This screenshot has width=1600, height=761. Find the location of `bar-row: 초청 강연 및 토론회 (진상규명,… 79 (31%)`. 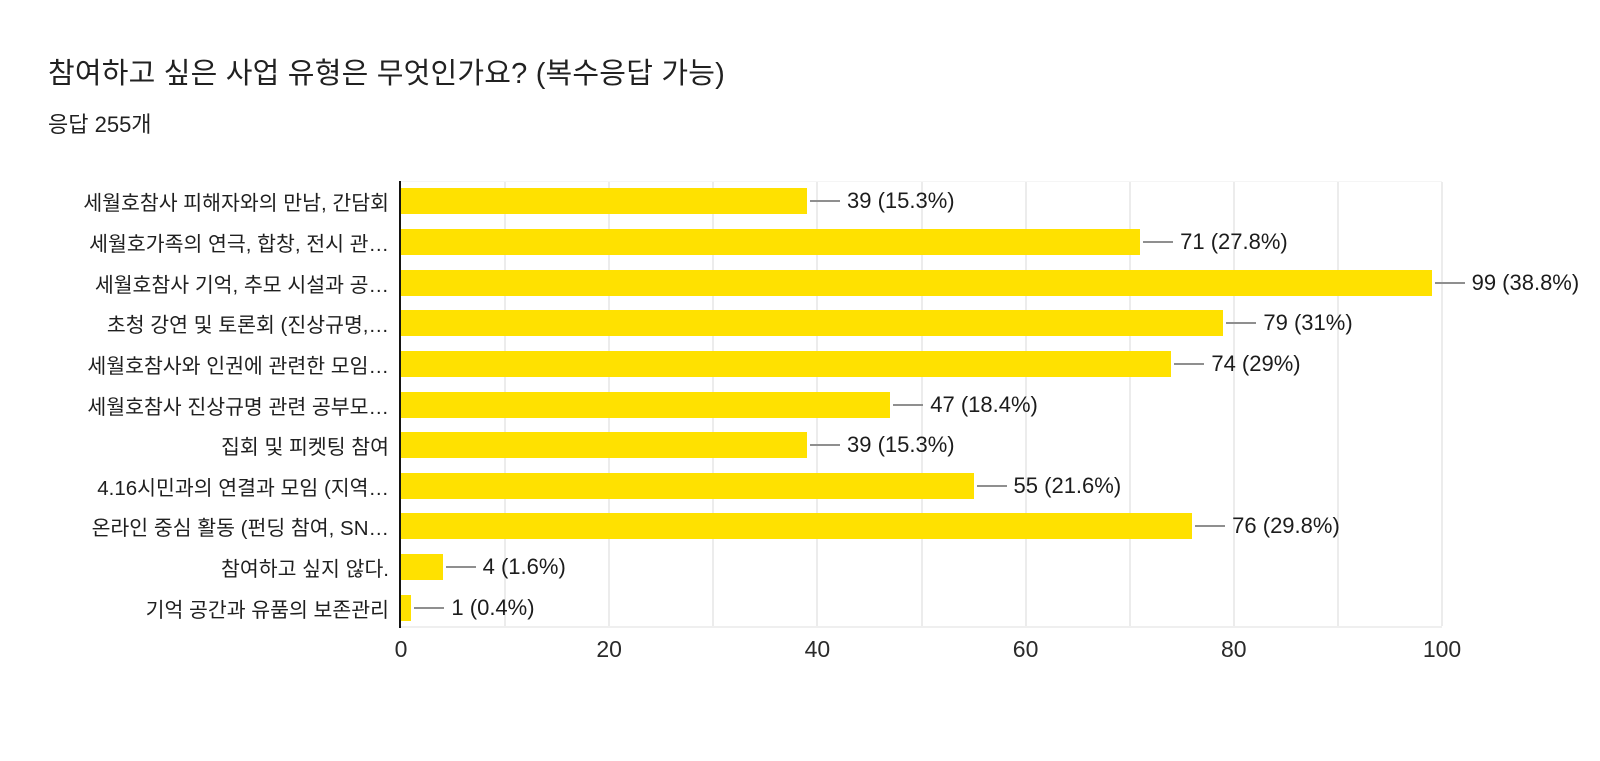

bar-row: 초청 강연 및 토론회 (진상규명,… 79 (31%) is located at coordinates (800, 323).